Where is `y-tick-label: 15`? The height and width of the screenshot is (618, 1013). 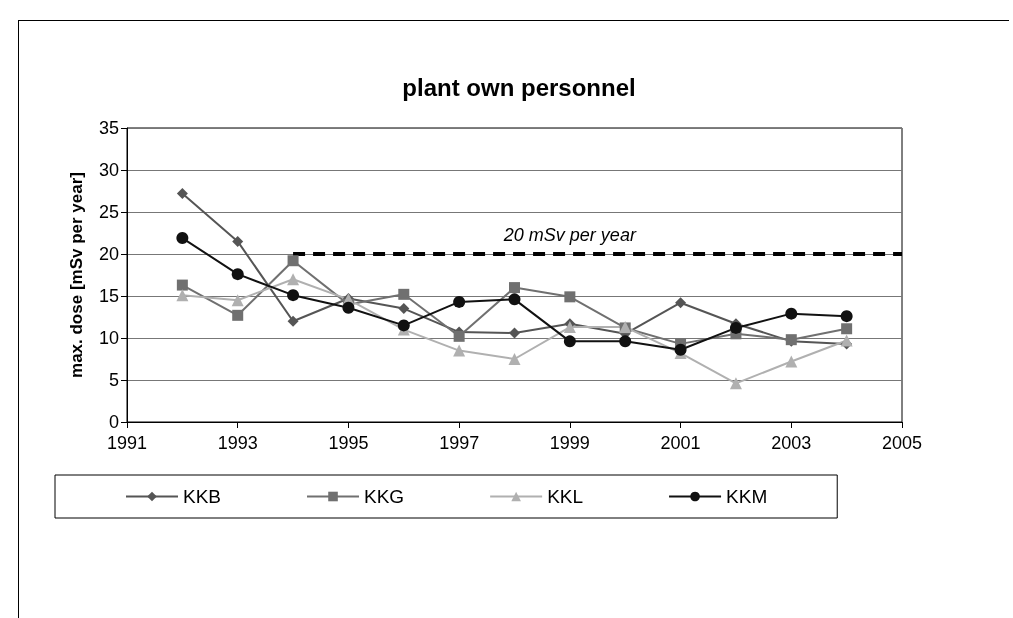
y-tick-label: 15 is located at coordinates (108, 296).